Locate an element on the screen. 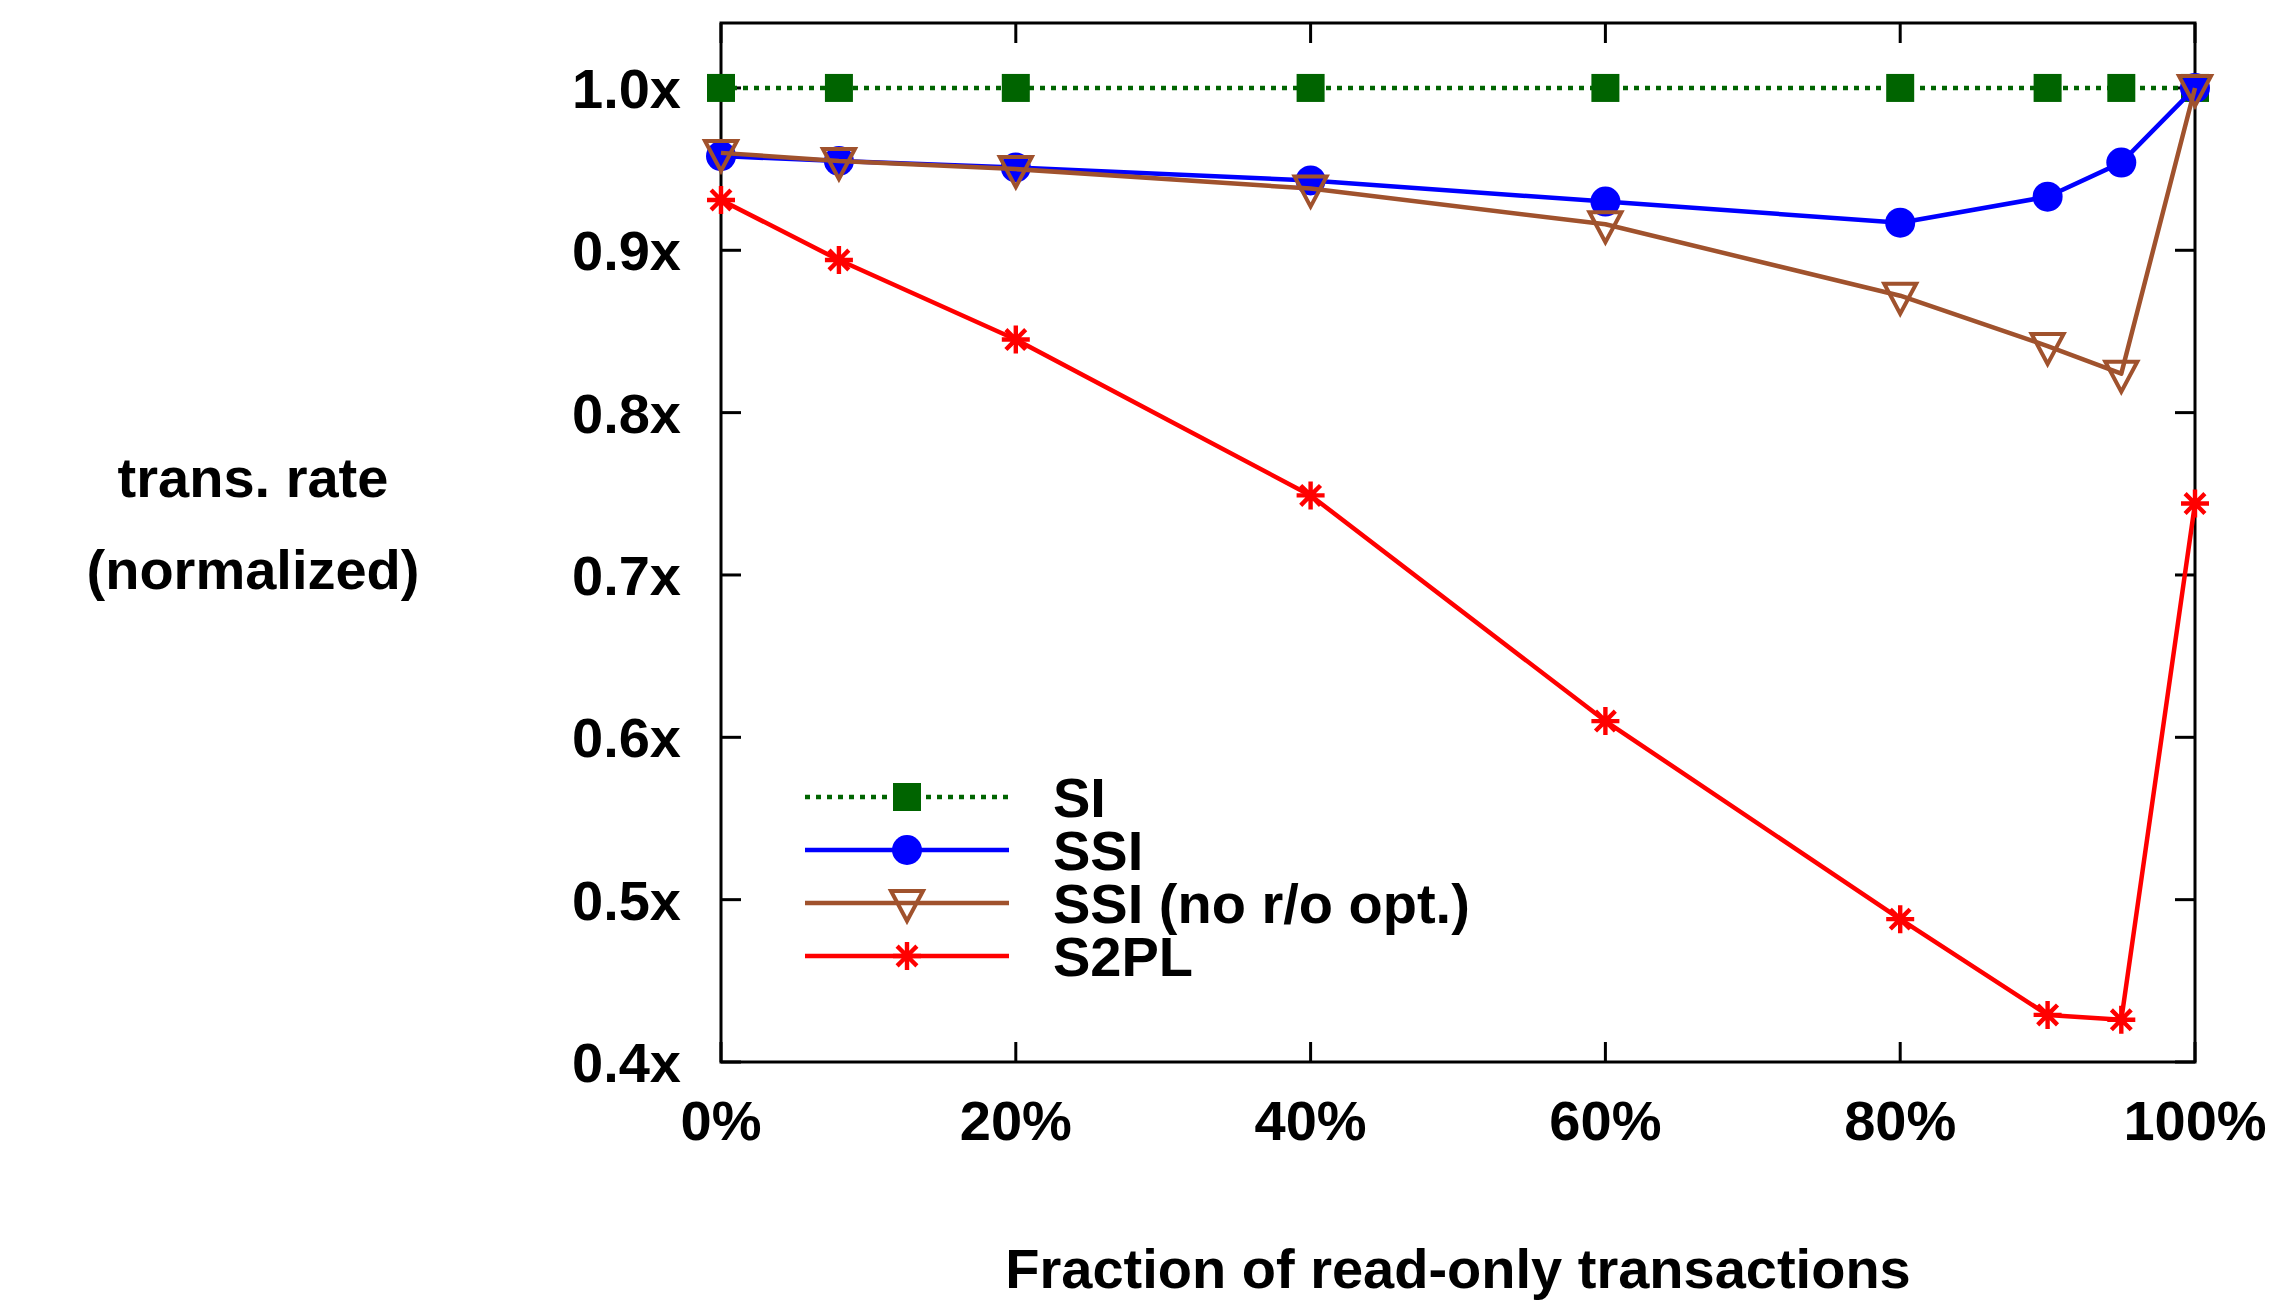 The height and width of the screenshot is (1315, 2292). x-tick-label: 40% is located at coordinates (1310, 1120).